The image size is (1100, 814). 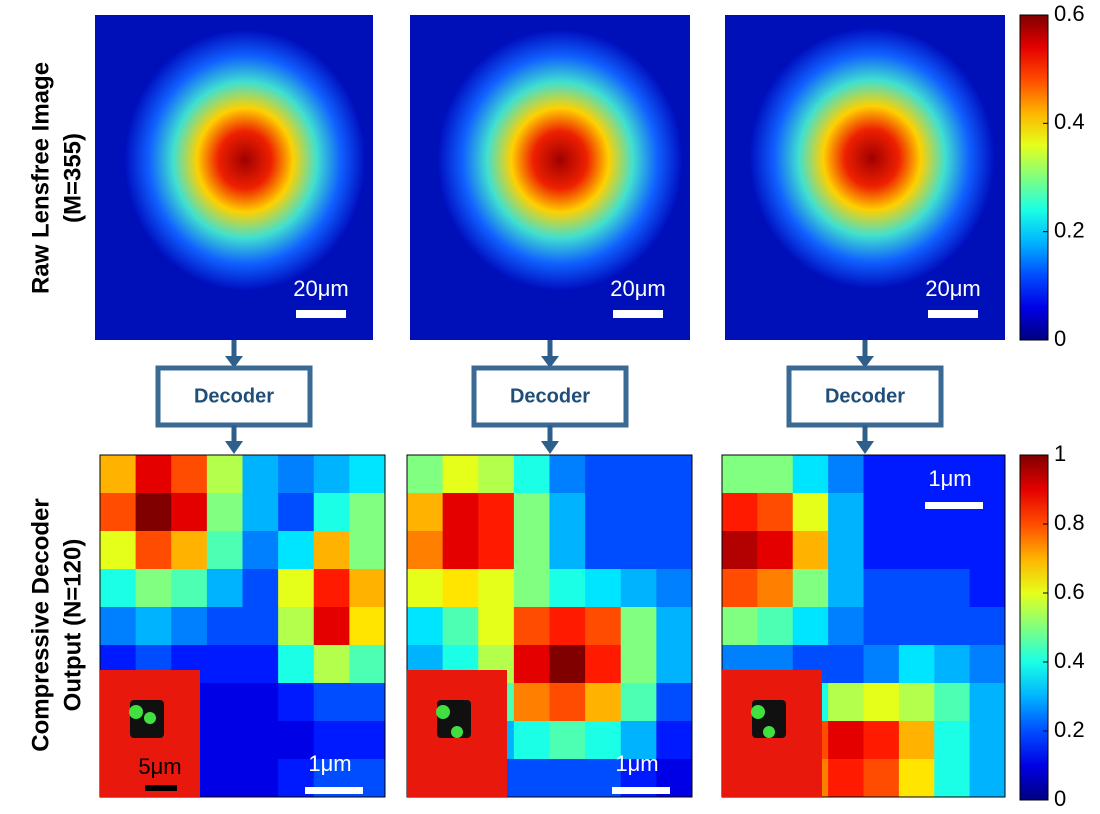 What do you see at coordinates (40, 624) in the screenshot?
I see `row-label: Compressive Decoder` at bounding box center [40, 624].